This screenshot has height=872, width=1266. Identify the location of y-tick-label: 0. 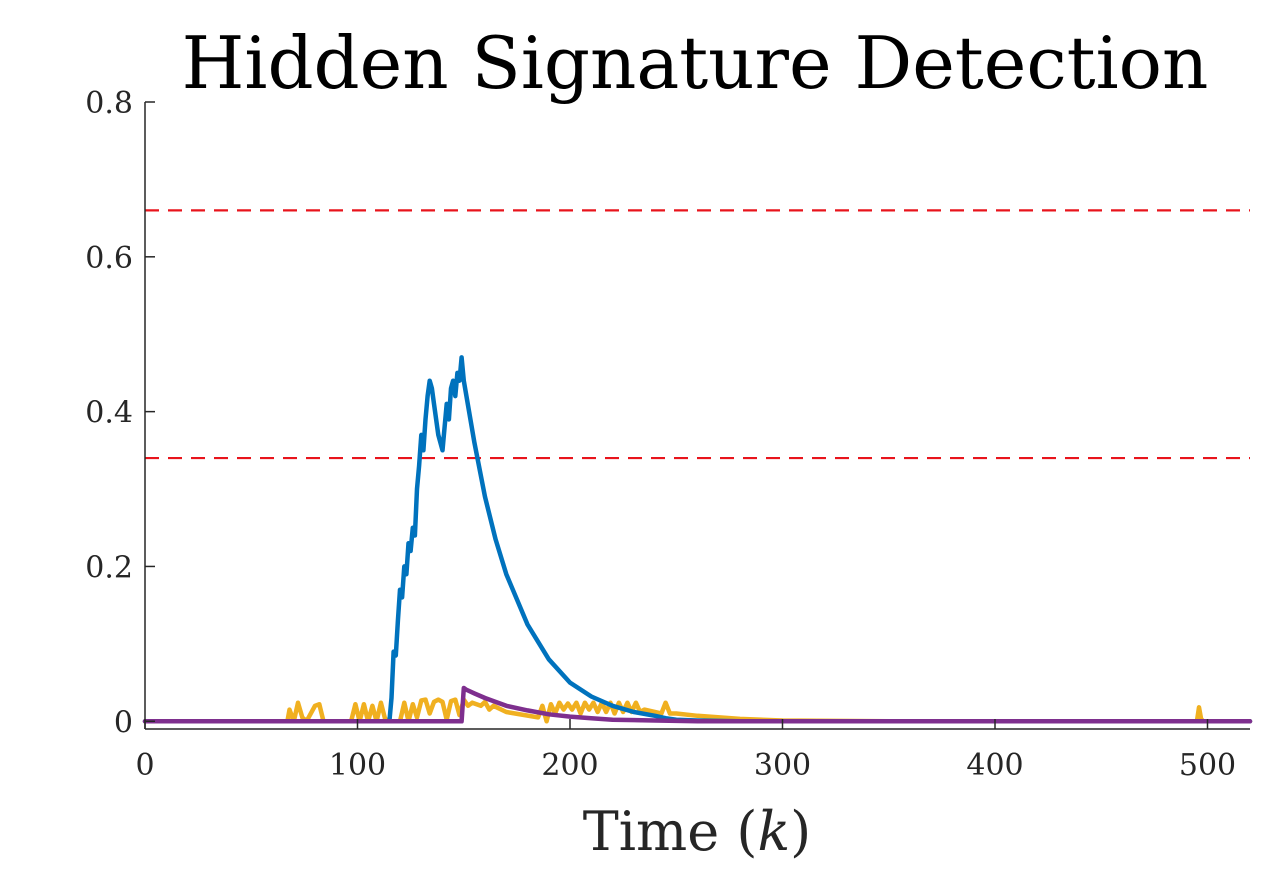
(123, 722).